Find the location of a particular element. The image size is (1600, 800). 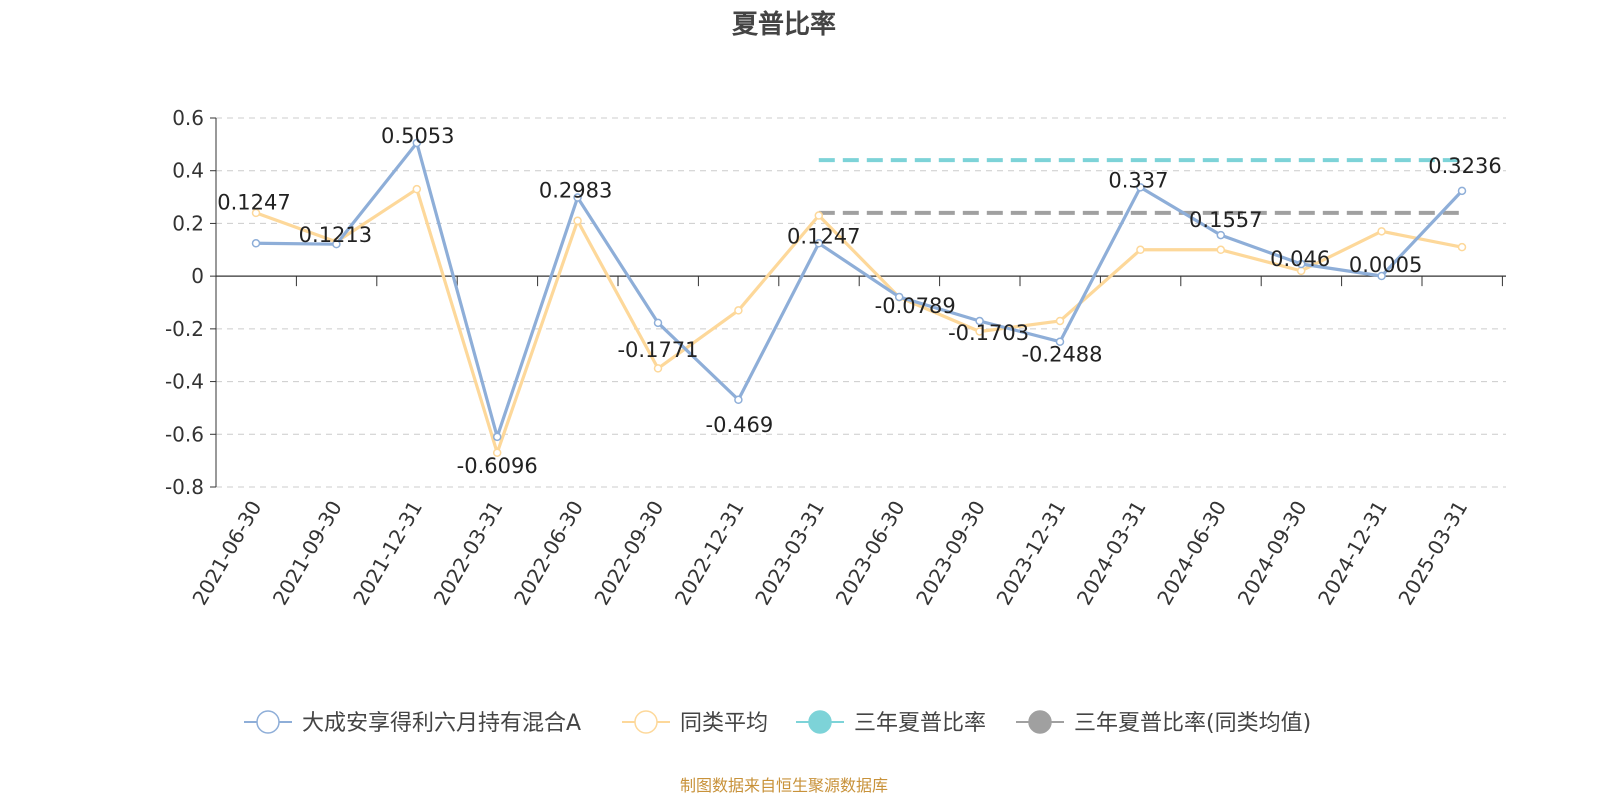

x-tick-label: 2021-06-30 is located at coordinates (226, 553).